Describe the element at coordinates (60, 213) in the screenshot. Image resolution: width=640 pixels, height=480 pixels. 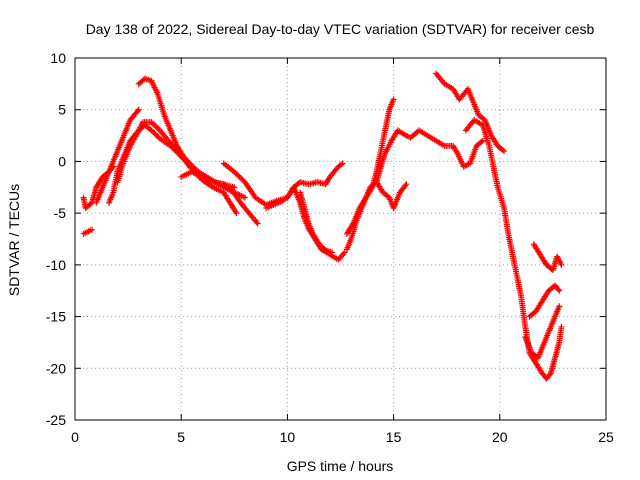
I see `y-tick-label: -5` at that location.